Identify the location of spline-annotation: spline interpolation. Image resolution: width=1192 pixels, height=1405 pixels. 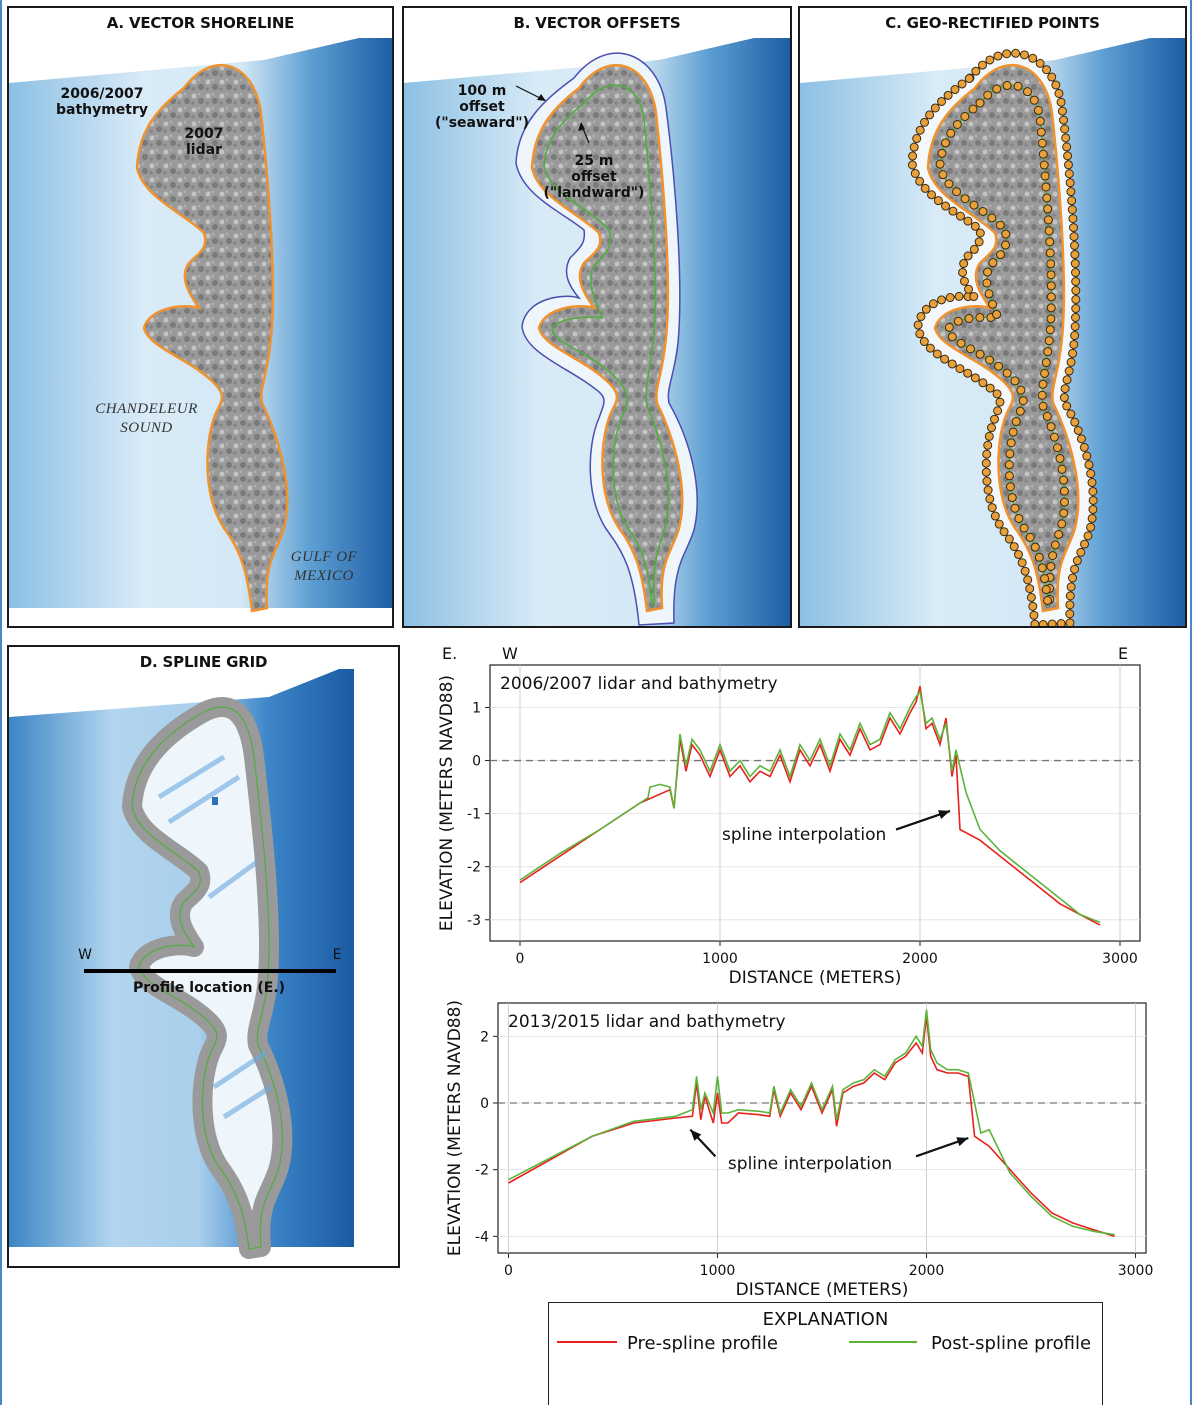
(810, 1164).